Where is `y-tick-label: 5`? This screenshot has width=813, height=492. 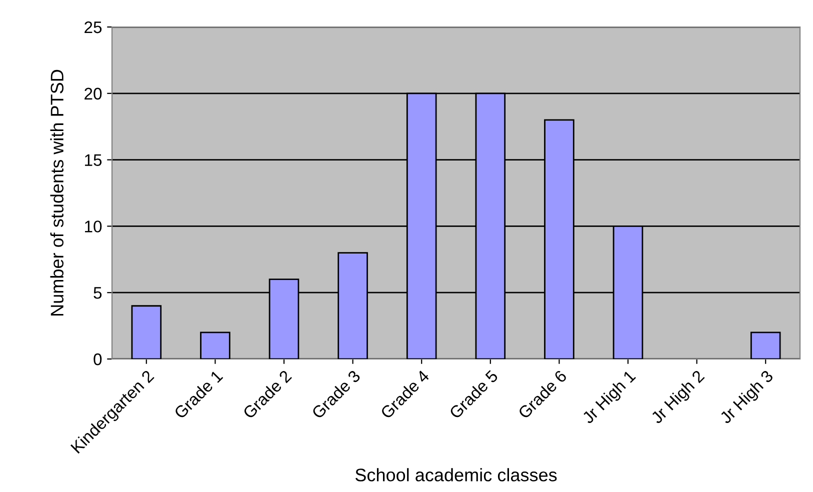 y-tick-label: 5 is located at coordinates (98, 293).